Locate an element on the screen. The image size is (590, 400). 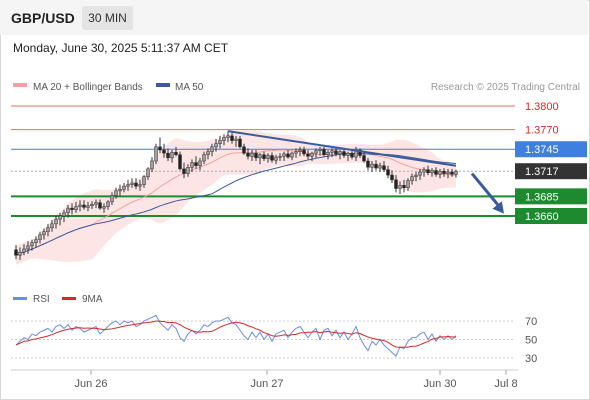
rsi-legend-label: RSI is located at coordinates (41, 299).